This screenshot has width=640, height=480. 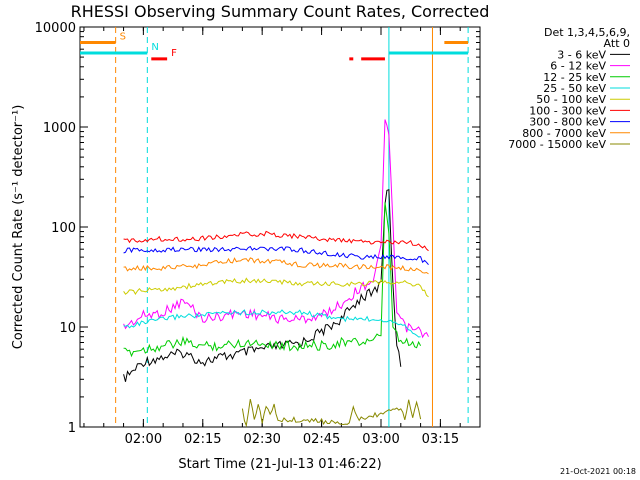 I want to click on y-tick-label: 10000, so click(x=55, y=28).